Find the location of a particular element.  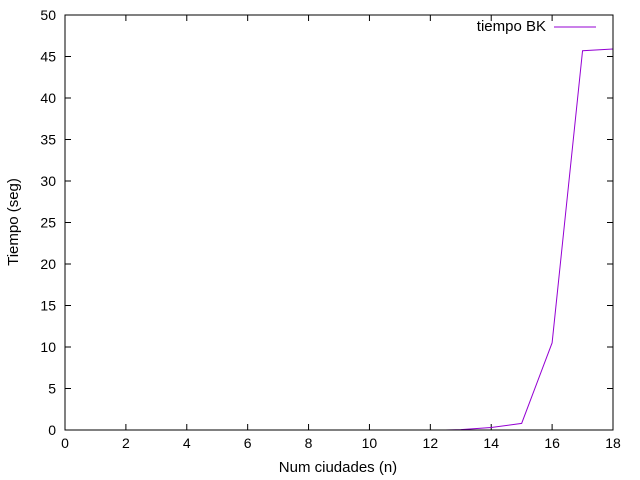

y-tick-label: 35 is located at coordinates (48, 140).